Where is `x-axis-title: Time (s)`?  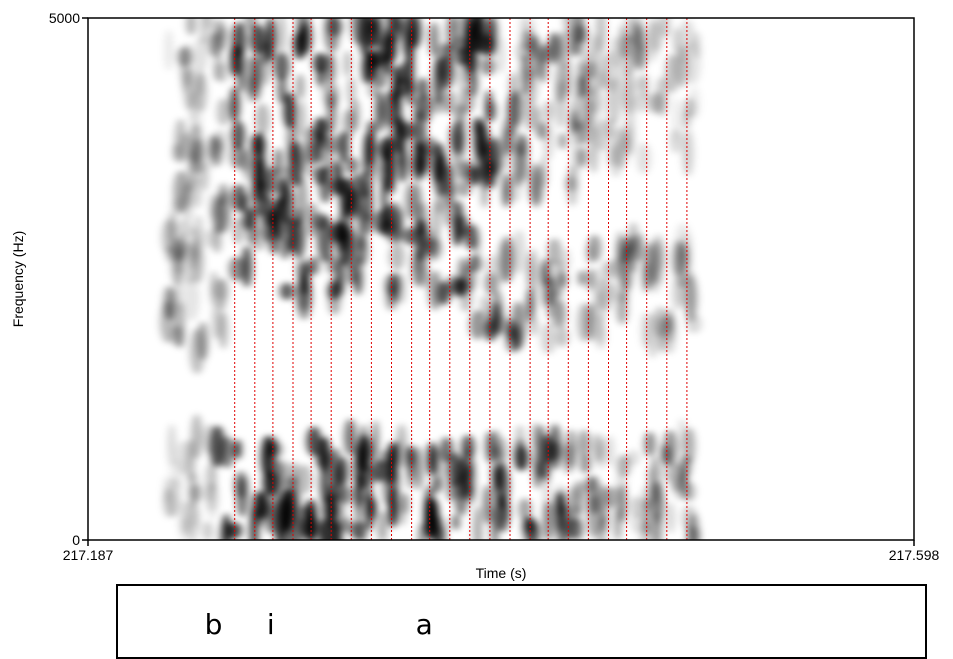
x-axis-title: Time (s) is located at coordinates (501, 573).